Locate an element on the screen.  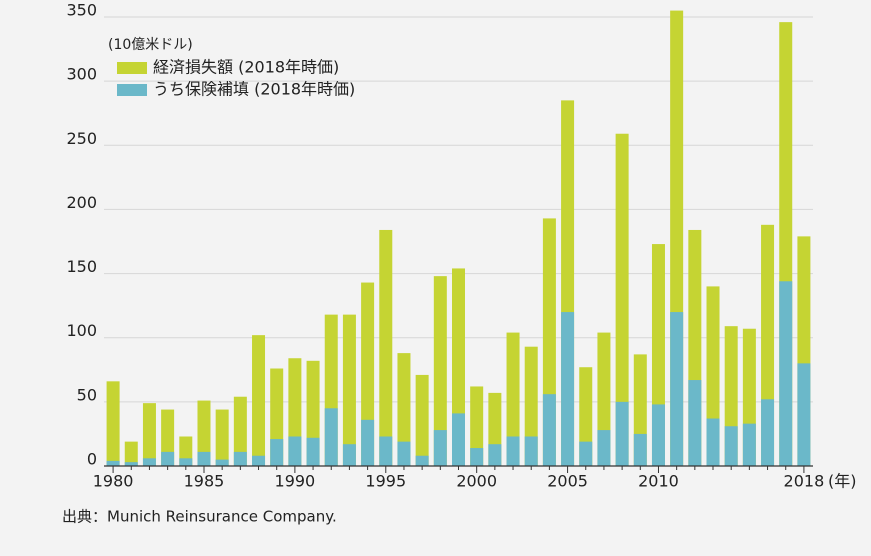
unit-label: (10億米ドル) is located at coordinates (150, 45).